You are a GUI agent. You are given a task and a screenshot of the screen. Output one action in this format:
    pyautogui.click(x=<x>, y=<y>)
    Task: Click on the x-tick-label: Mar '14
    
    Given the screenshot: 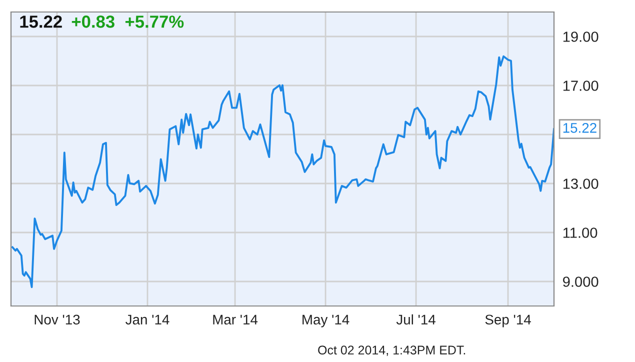 What is the action you would take?
    pyautogui.click(x=235, y=319)
    